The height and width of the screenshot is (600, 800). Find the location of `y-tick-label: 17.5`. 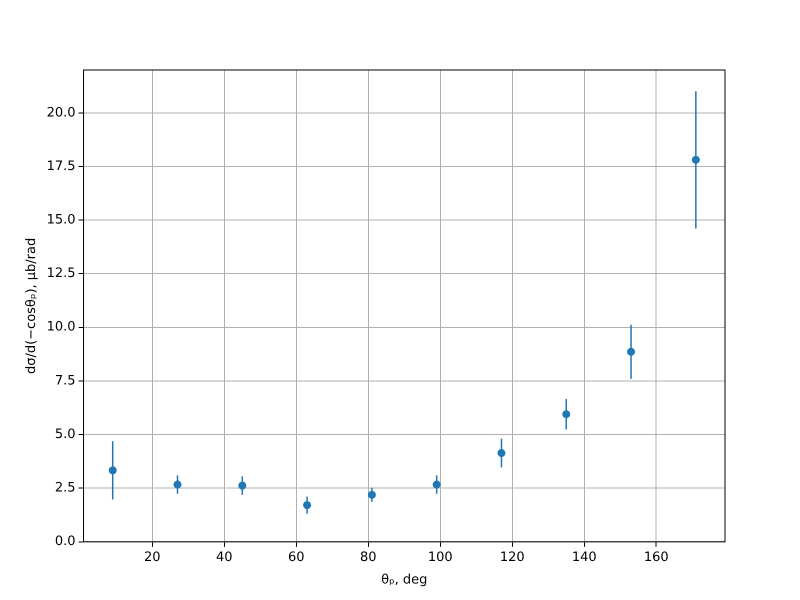

y-tick-label: 17.5 is located at coordinates (61, 166).